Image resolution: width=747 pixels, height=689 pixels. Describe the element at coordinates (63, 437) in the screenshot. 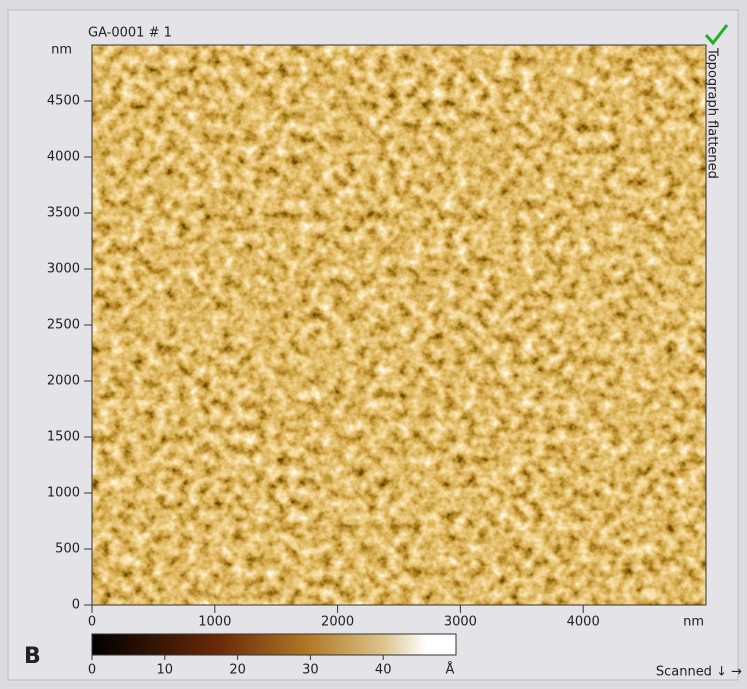

I see `y-tick-label: 1500` at that location.